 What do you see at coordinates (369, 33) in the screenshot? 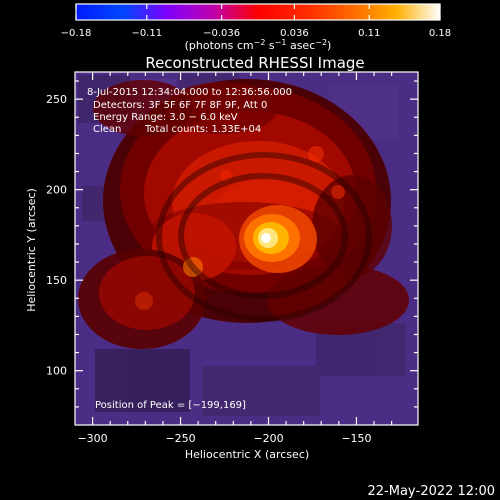
I see `colorbar-tick-label: 0.11` at bounding box center [369, 33].